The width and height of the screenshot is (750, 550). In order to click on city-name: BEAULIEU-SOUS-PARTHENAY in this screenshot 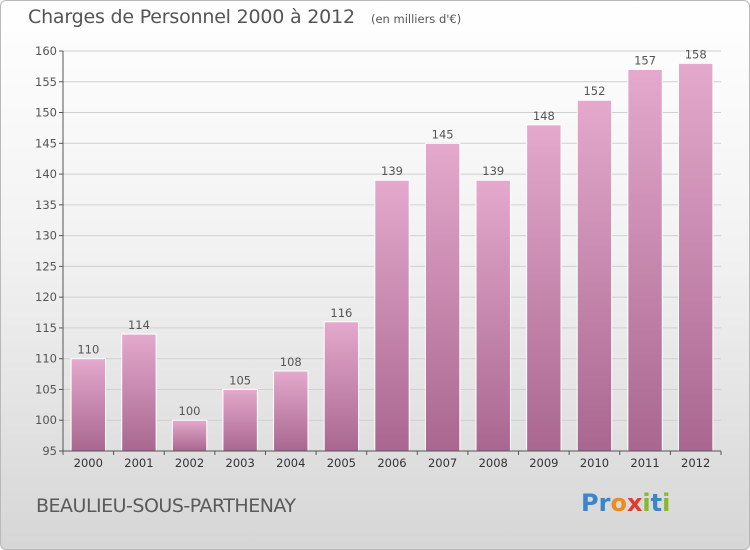, I will do `click(166, 506)`.